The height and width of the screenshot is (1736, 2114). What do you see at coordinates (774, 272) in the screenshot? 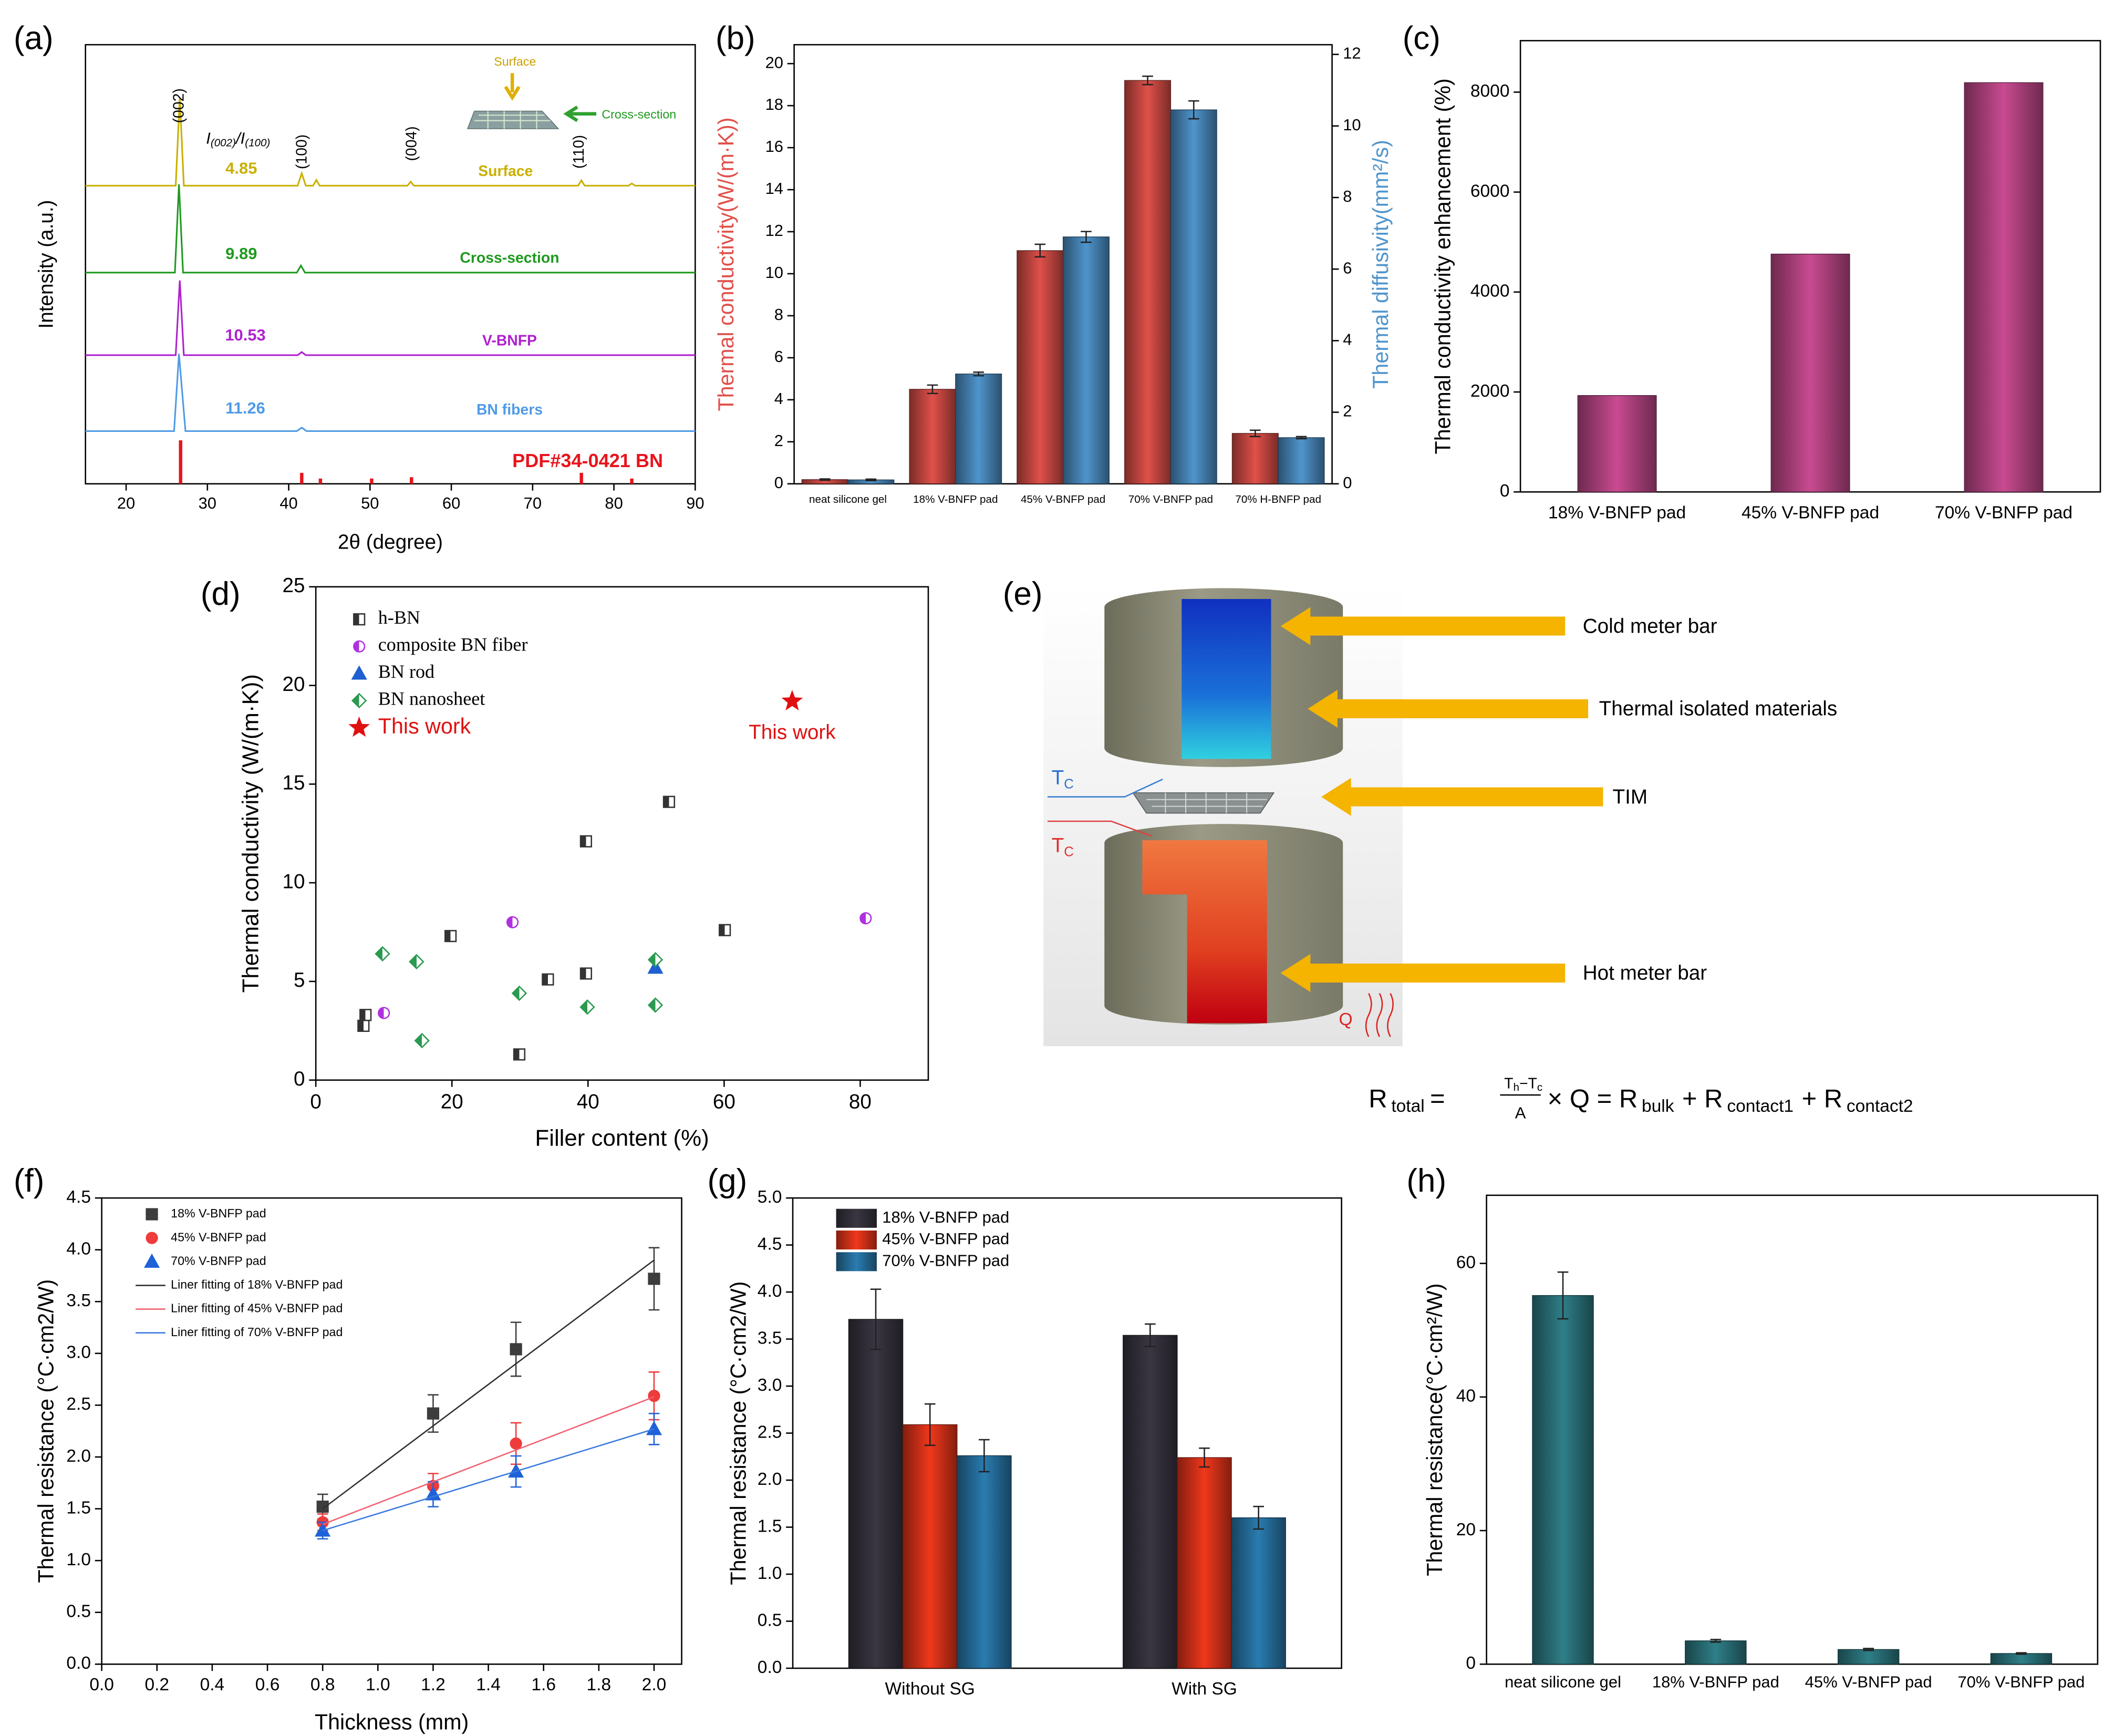
I see `y-tick-label: 10` at bounding box center [774, 272].